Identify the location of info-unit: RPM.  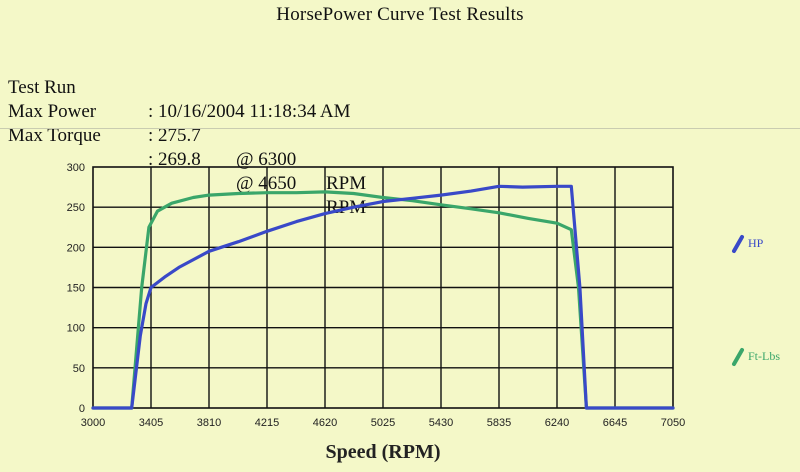
(346, 183).